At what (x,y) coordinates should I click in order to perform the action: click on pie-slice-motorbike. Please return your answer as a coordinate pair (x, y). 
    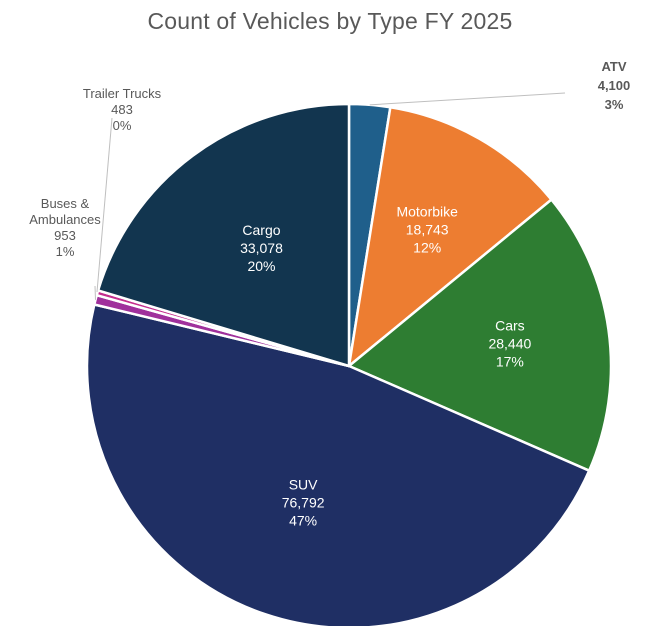
    Looking at the image, I should click on (450, 237).